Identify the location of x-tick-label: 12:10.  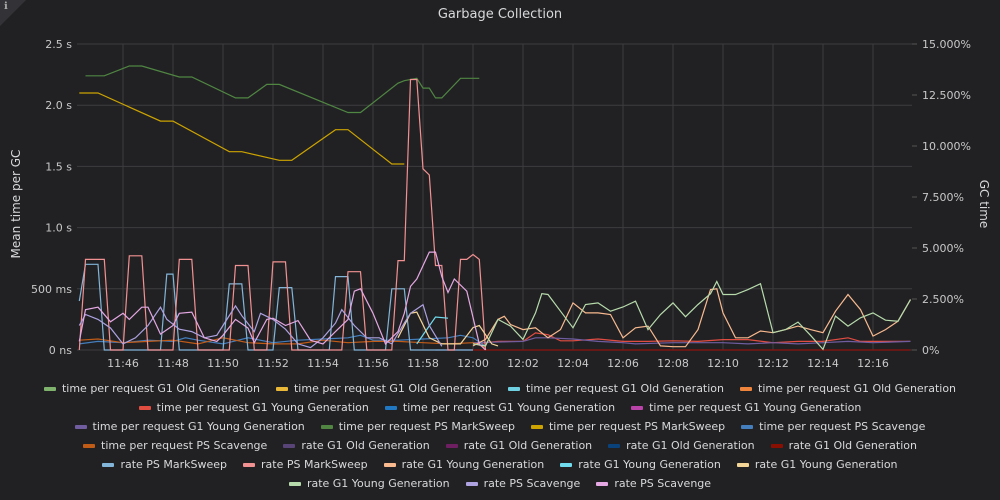
(723, 363).